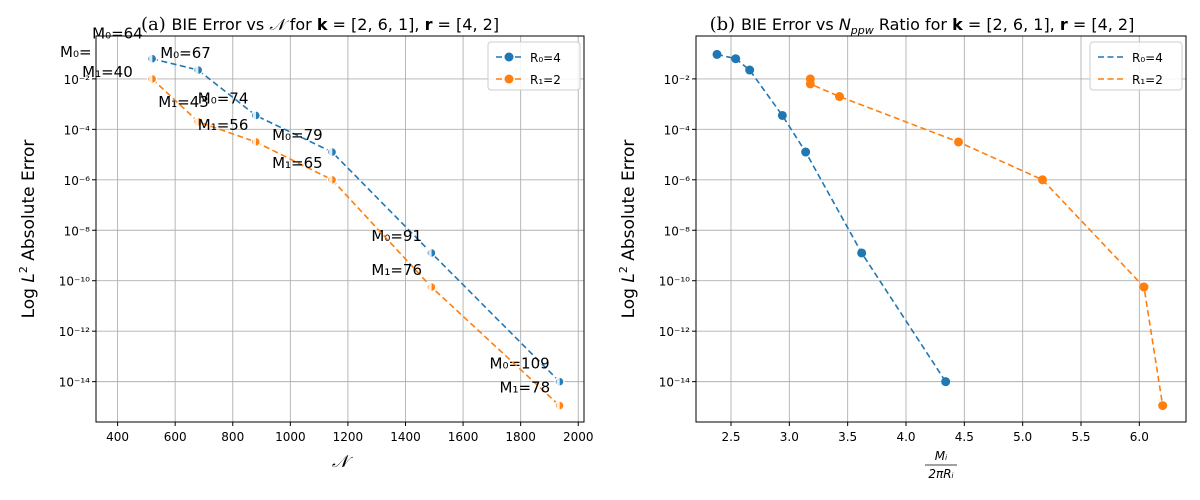  Describe the element at coordinates (290, 437) in the screenshot. I see `x-tick-label: 1000` at that location.